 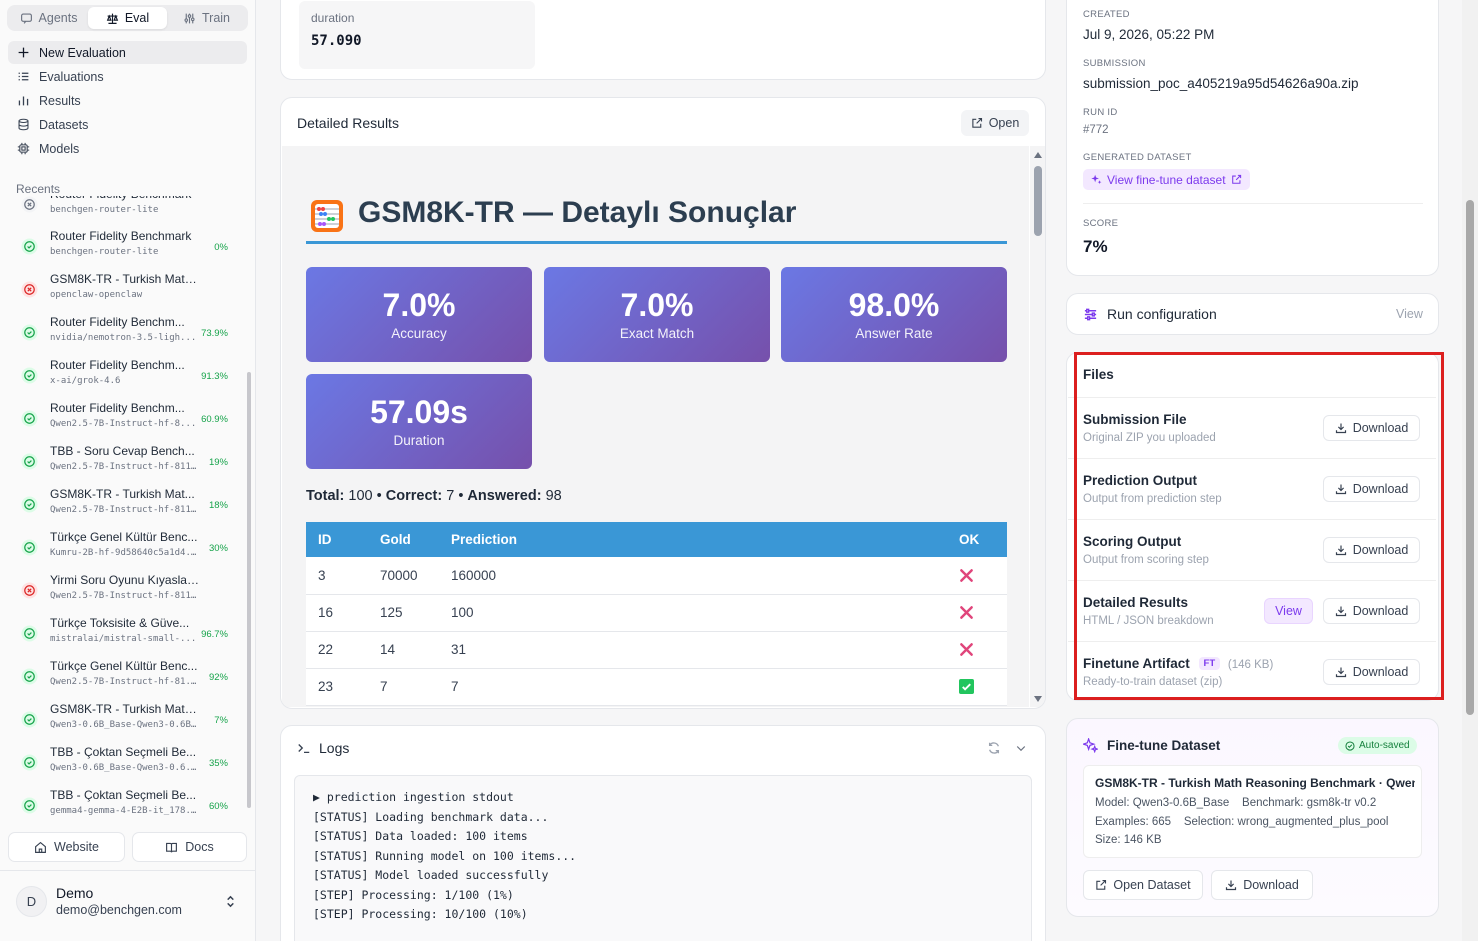 I want to click on tab-train: Train, so click(x=206, y=18).